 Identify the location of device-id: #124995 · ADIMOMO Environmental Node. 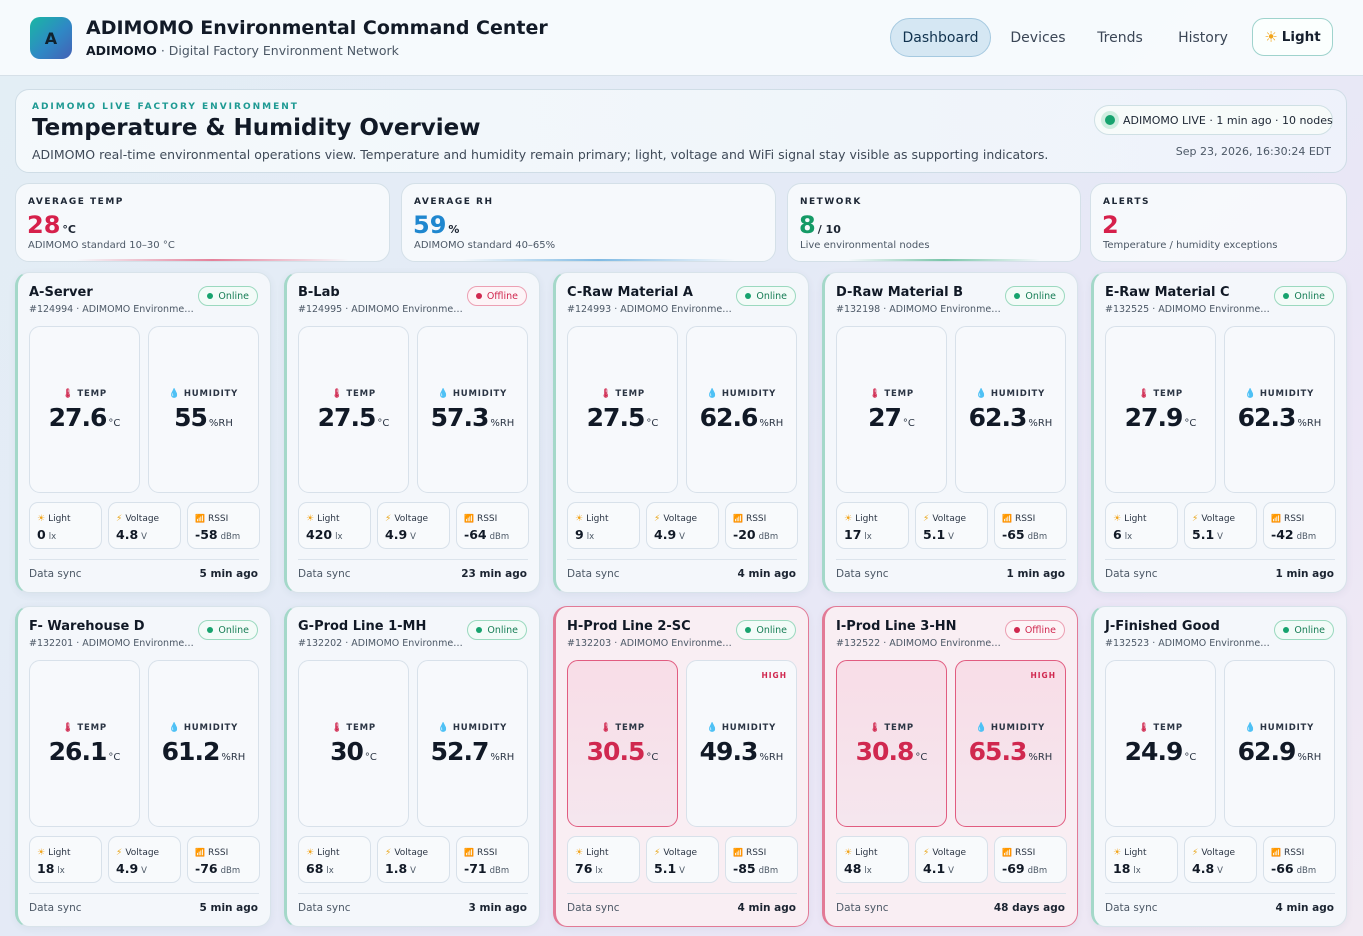
(380, 309).